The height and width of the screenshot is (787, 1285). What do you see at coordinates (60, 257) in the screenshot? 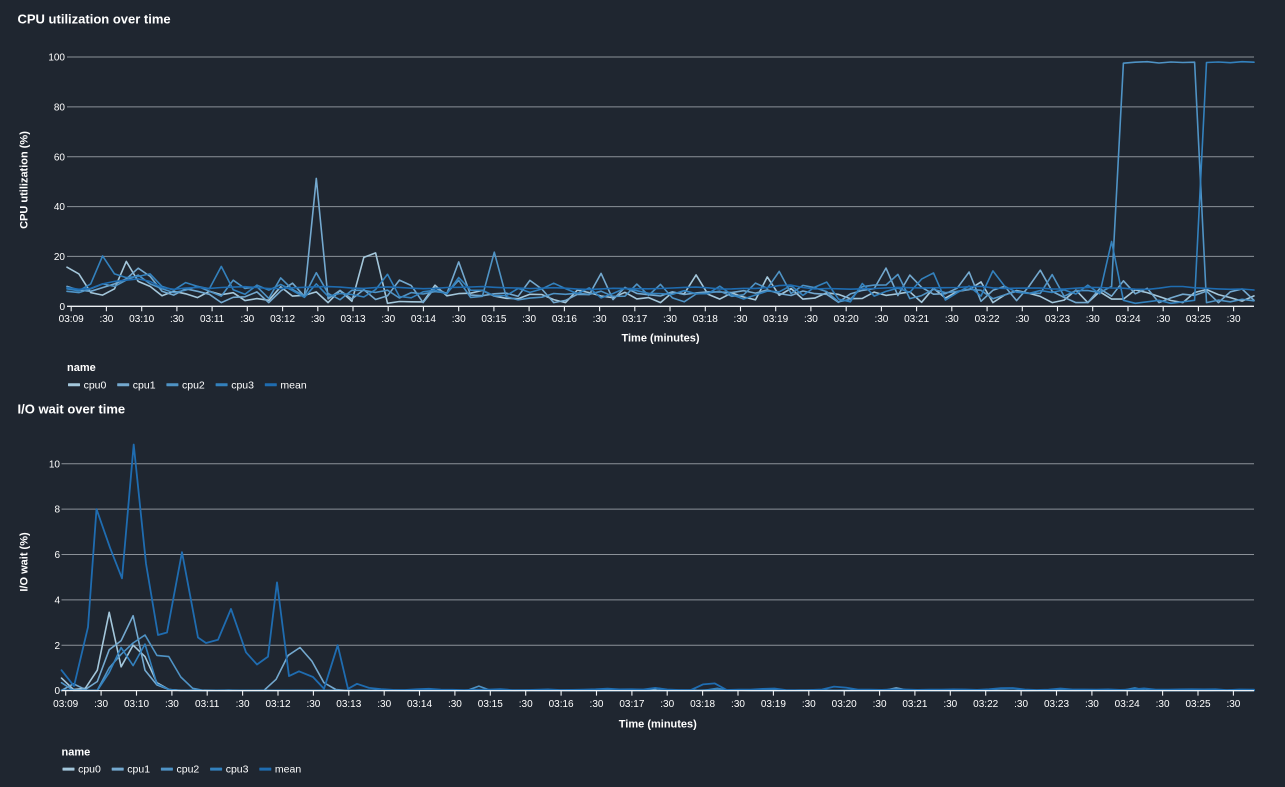
I see `svg-text: 20` at bounding box center [60, 257].